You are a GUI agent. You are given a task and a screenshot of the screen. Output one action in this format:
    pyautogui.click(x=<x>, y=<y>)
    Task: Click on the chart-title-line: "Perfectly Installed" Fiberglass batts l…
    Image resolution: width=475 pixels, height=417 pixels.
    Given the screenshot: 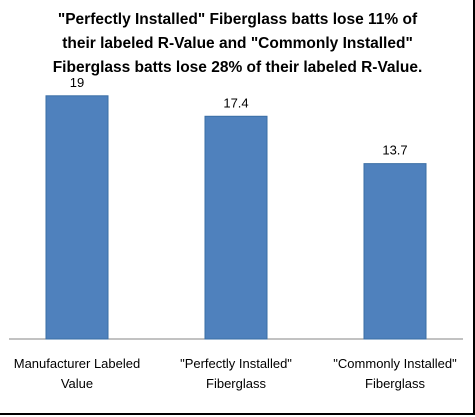 What is the action you would take?
    pyautogui.click(x=237, y=19)
    